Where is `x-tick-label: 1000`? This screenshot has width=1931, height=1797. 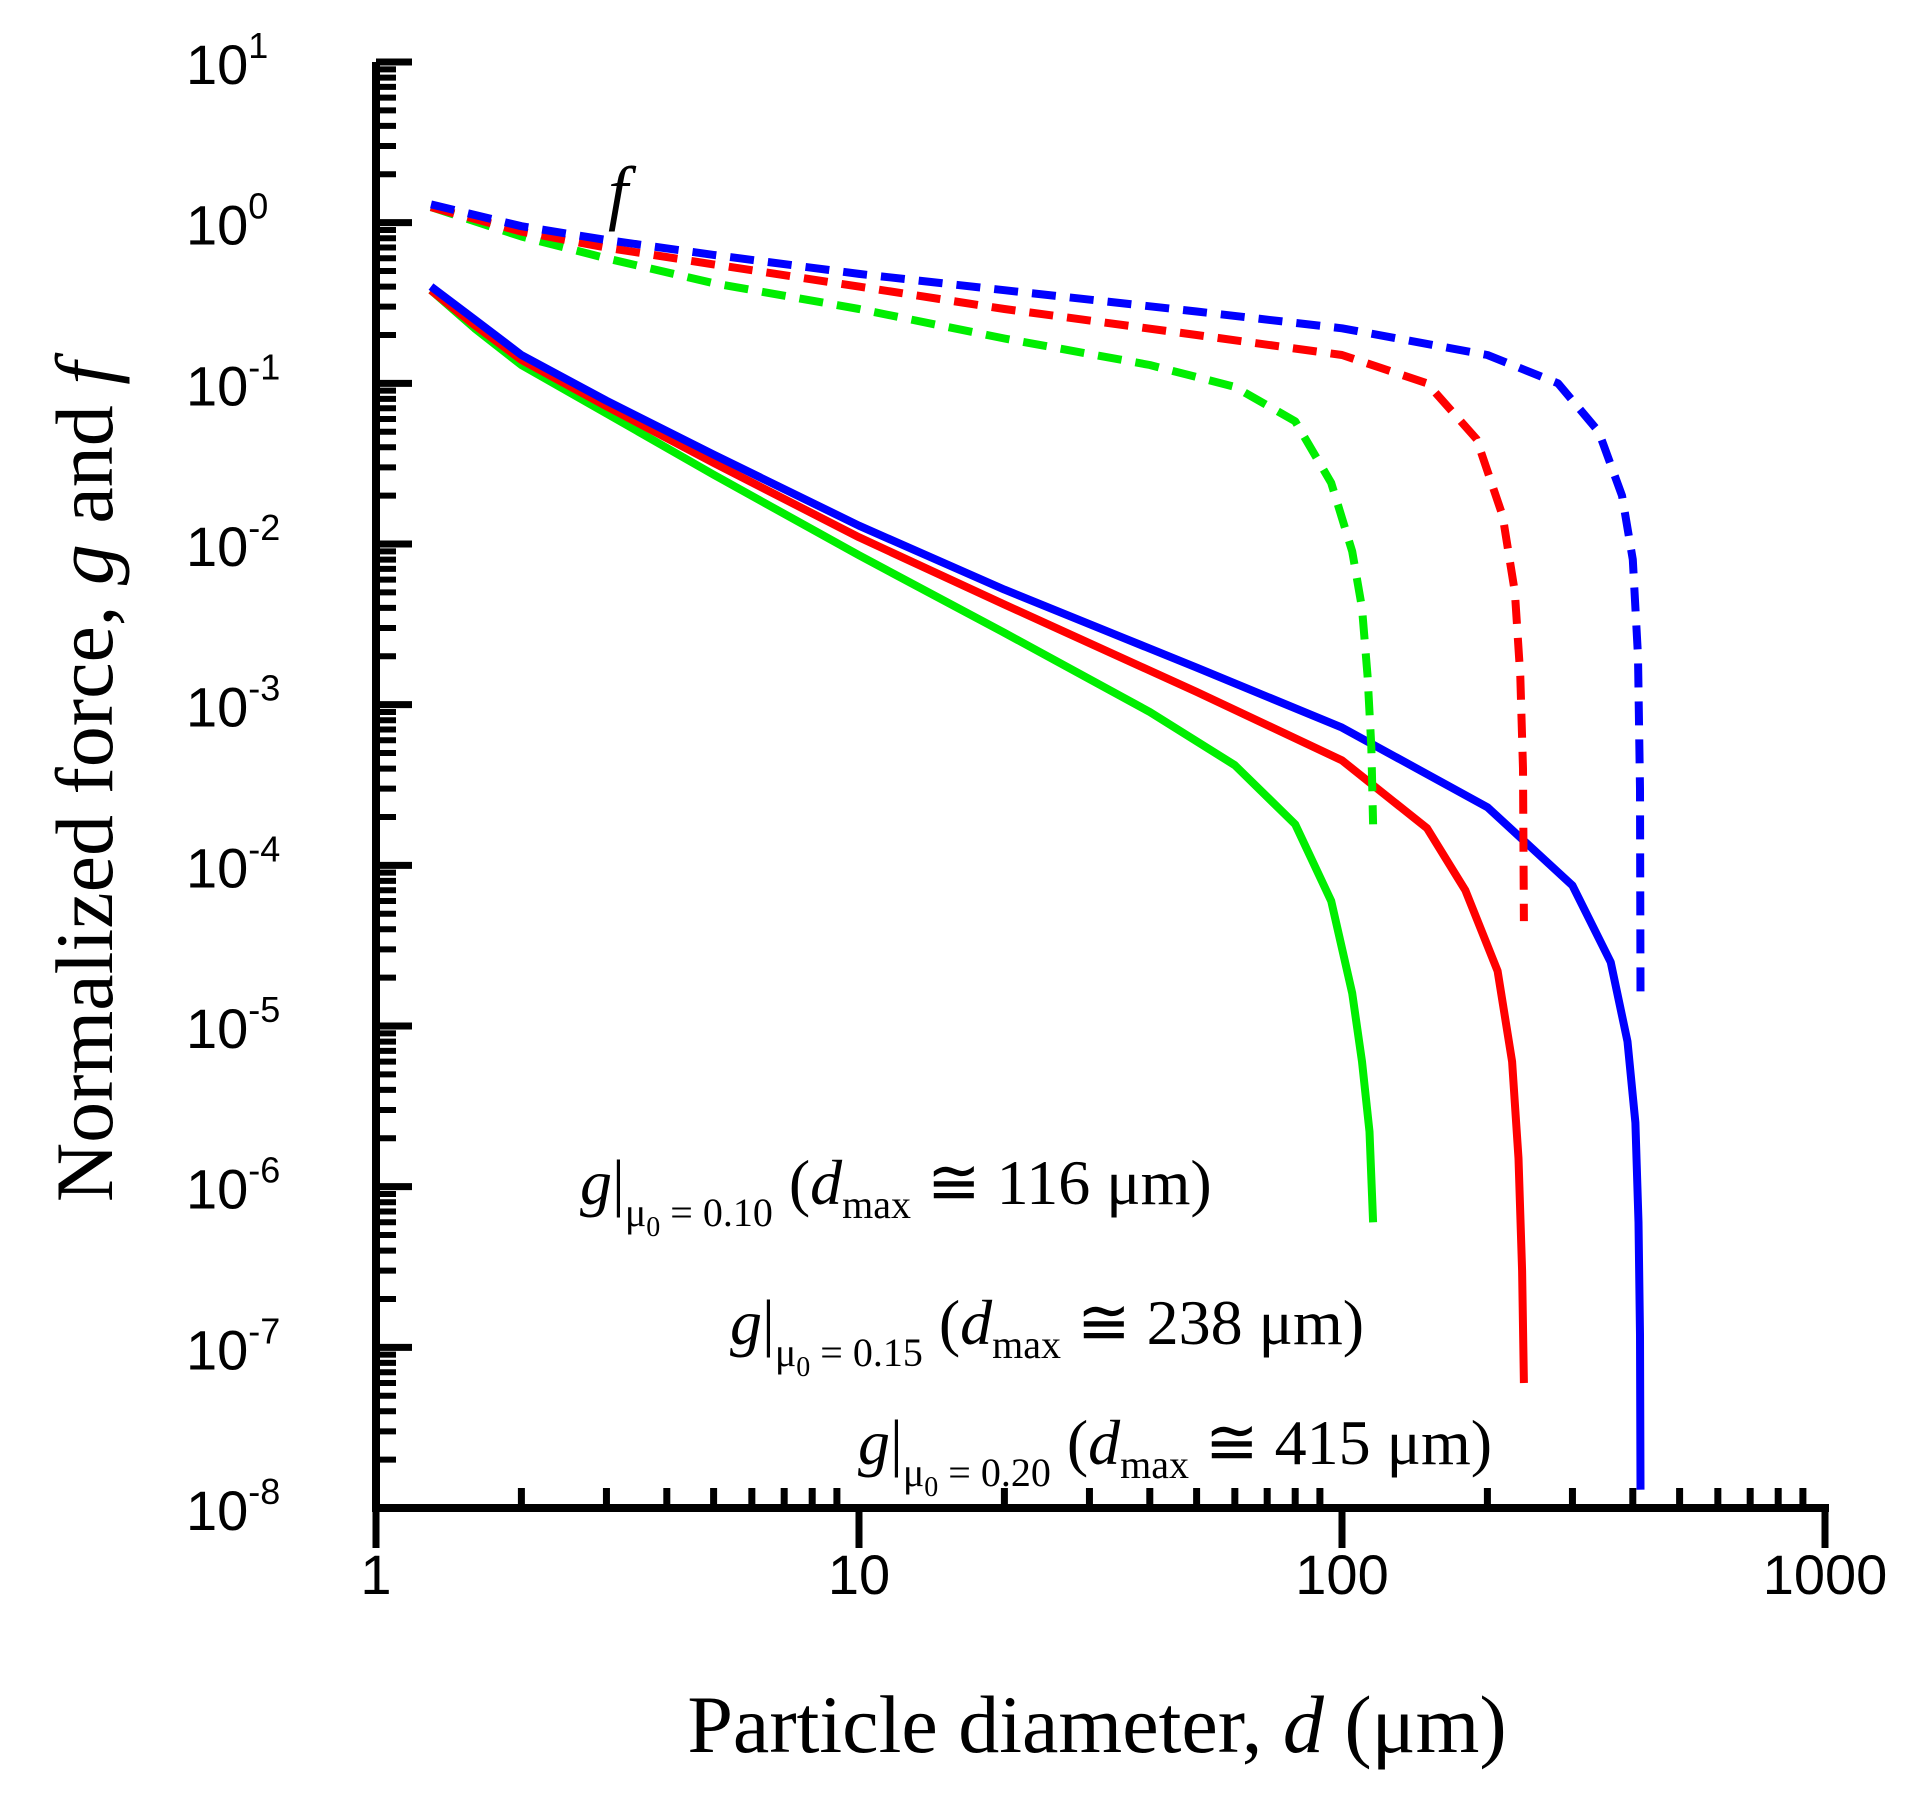
x-tick-label: 1000 is located at coordinates (1825, 1574).